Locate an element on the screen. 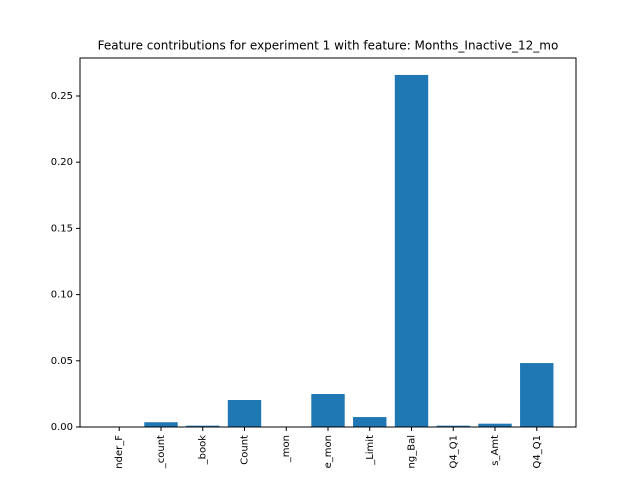  x-tick-label: _count is located at coordinates (161, 452).